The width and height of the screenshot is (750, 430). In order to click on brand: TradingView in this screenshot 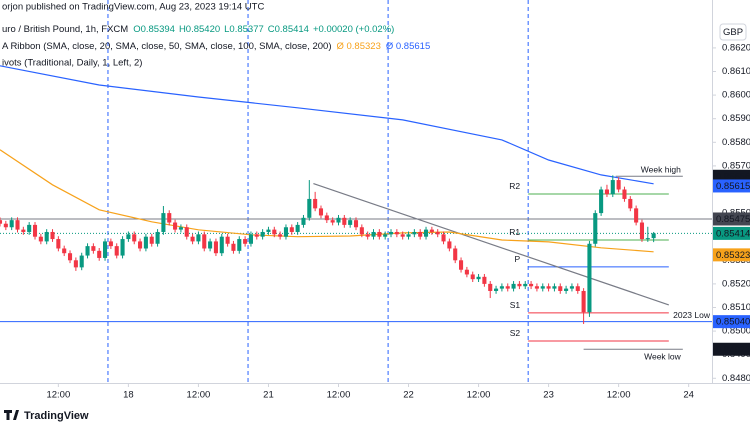, I will do `click(46, 416)`.